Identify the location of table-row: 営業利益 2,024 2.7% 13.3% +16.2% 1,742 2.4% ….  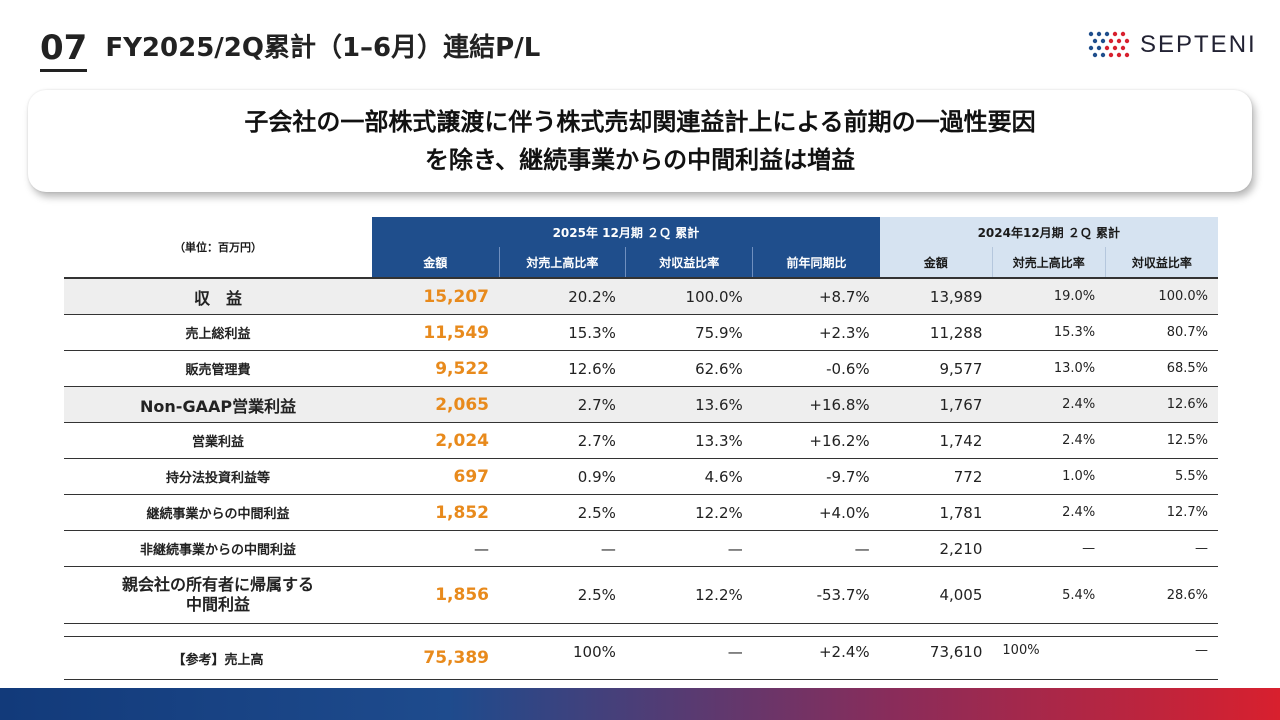
(641, 440).